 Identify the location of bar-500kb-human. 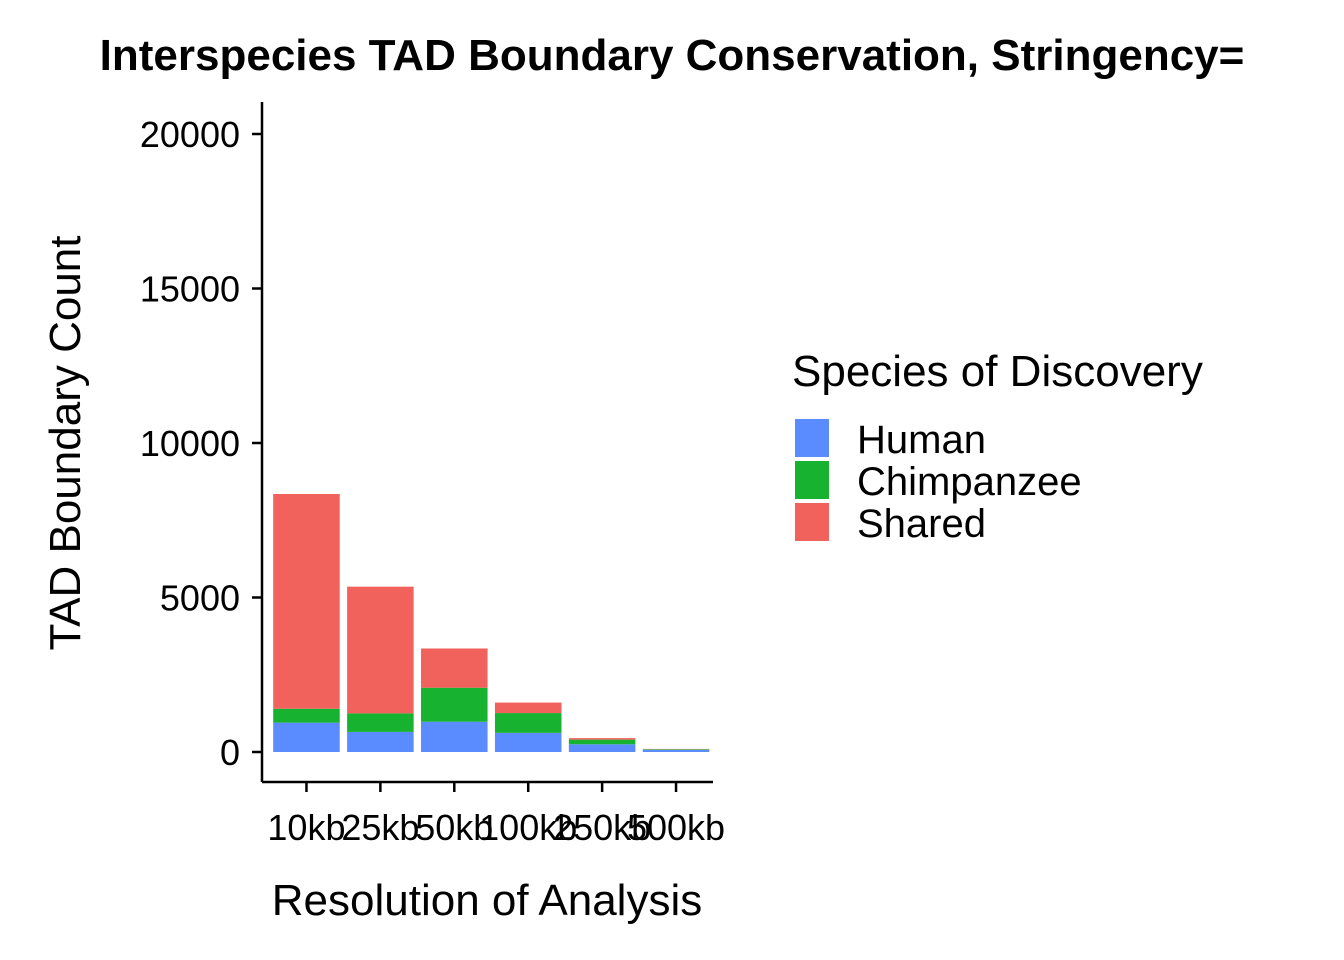
(676, 750).